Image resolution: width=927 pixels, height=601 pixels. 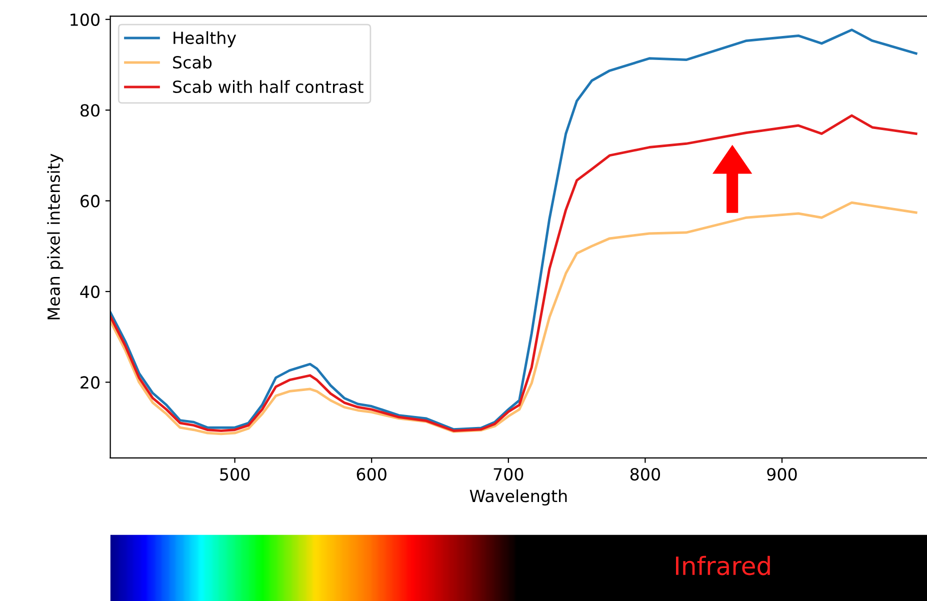 I want to click on x-tick-label: 500, so click(x=235, y=474).